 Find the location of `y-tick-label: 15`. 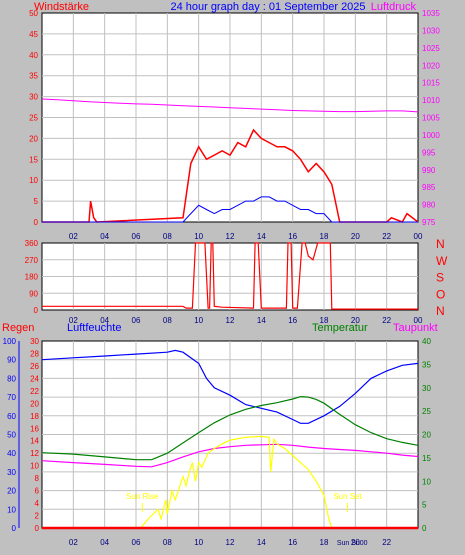

y-tick-label: 15 is located at coordinates (426, 458).